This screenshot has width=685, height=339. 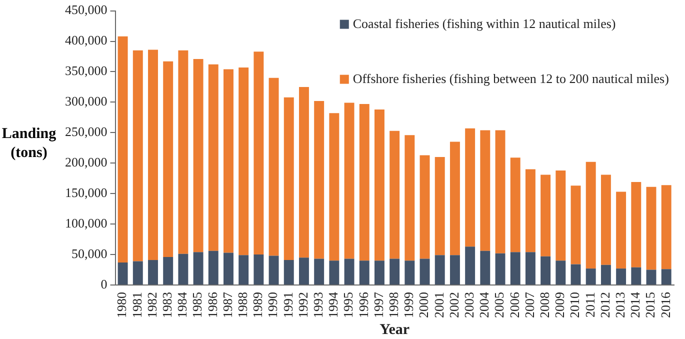 What do you see at coordinates (86, 132) in the screenshot?
I see `y-tick-label: 250,000` at bounding box center [86, 132].